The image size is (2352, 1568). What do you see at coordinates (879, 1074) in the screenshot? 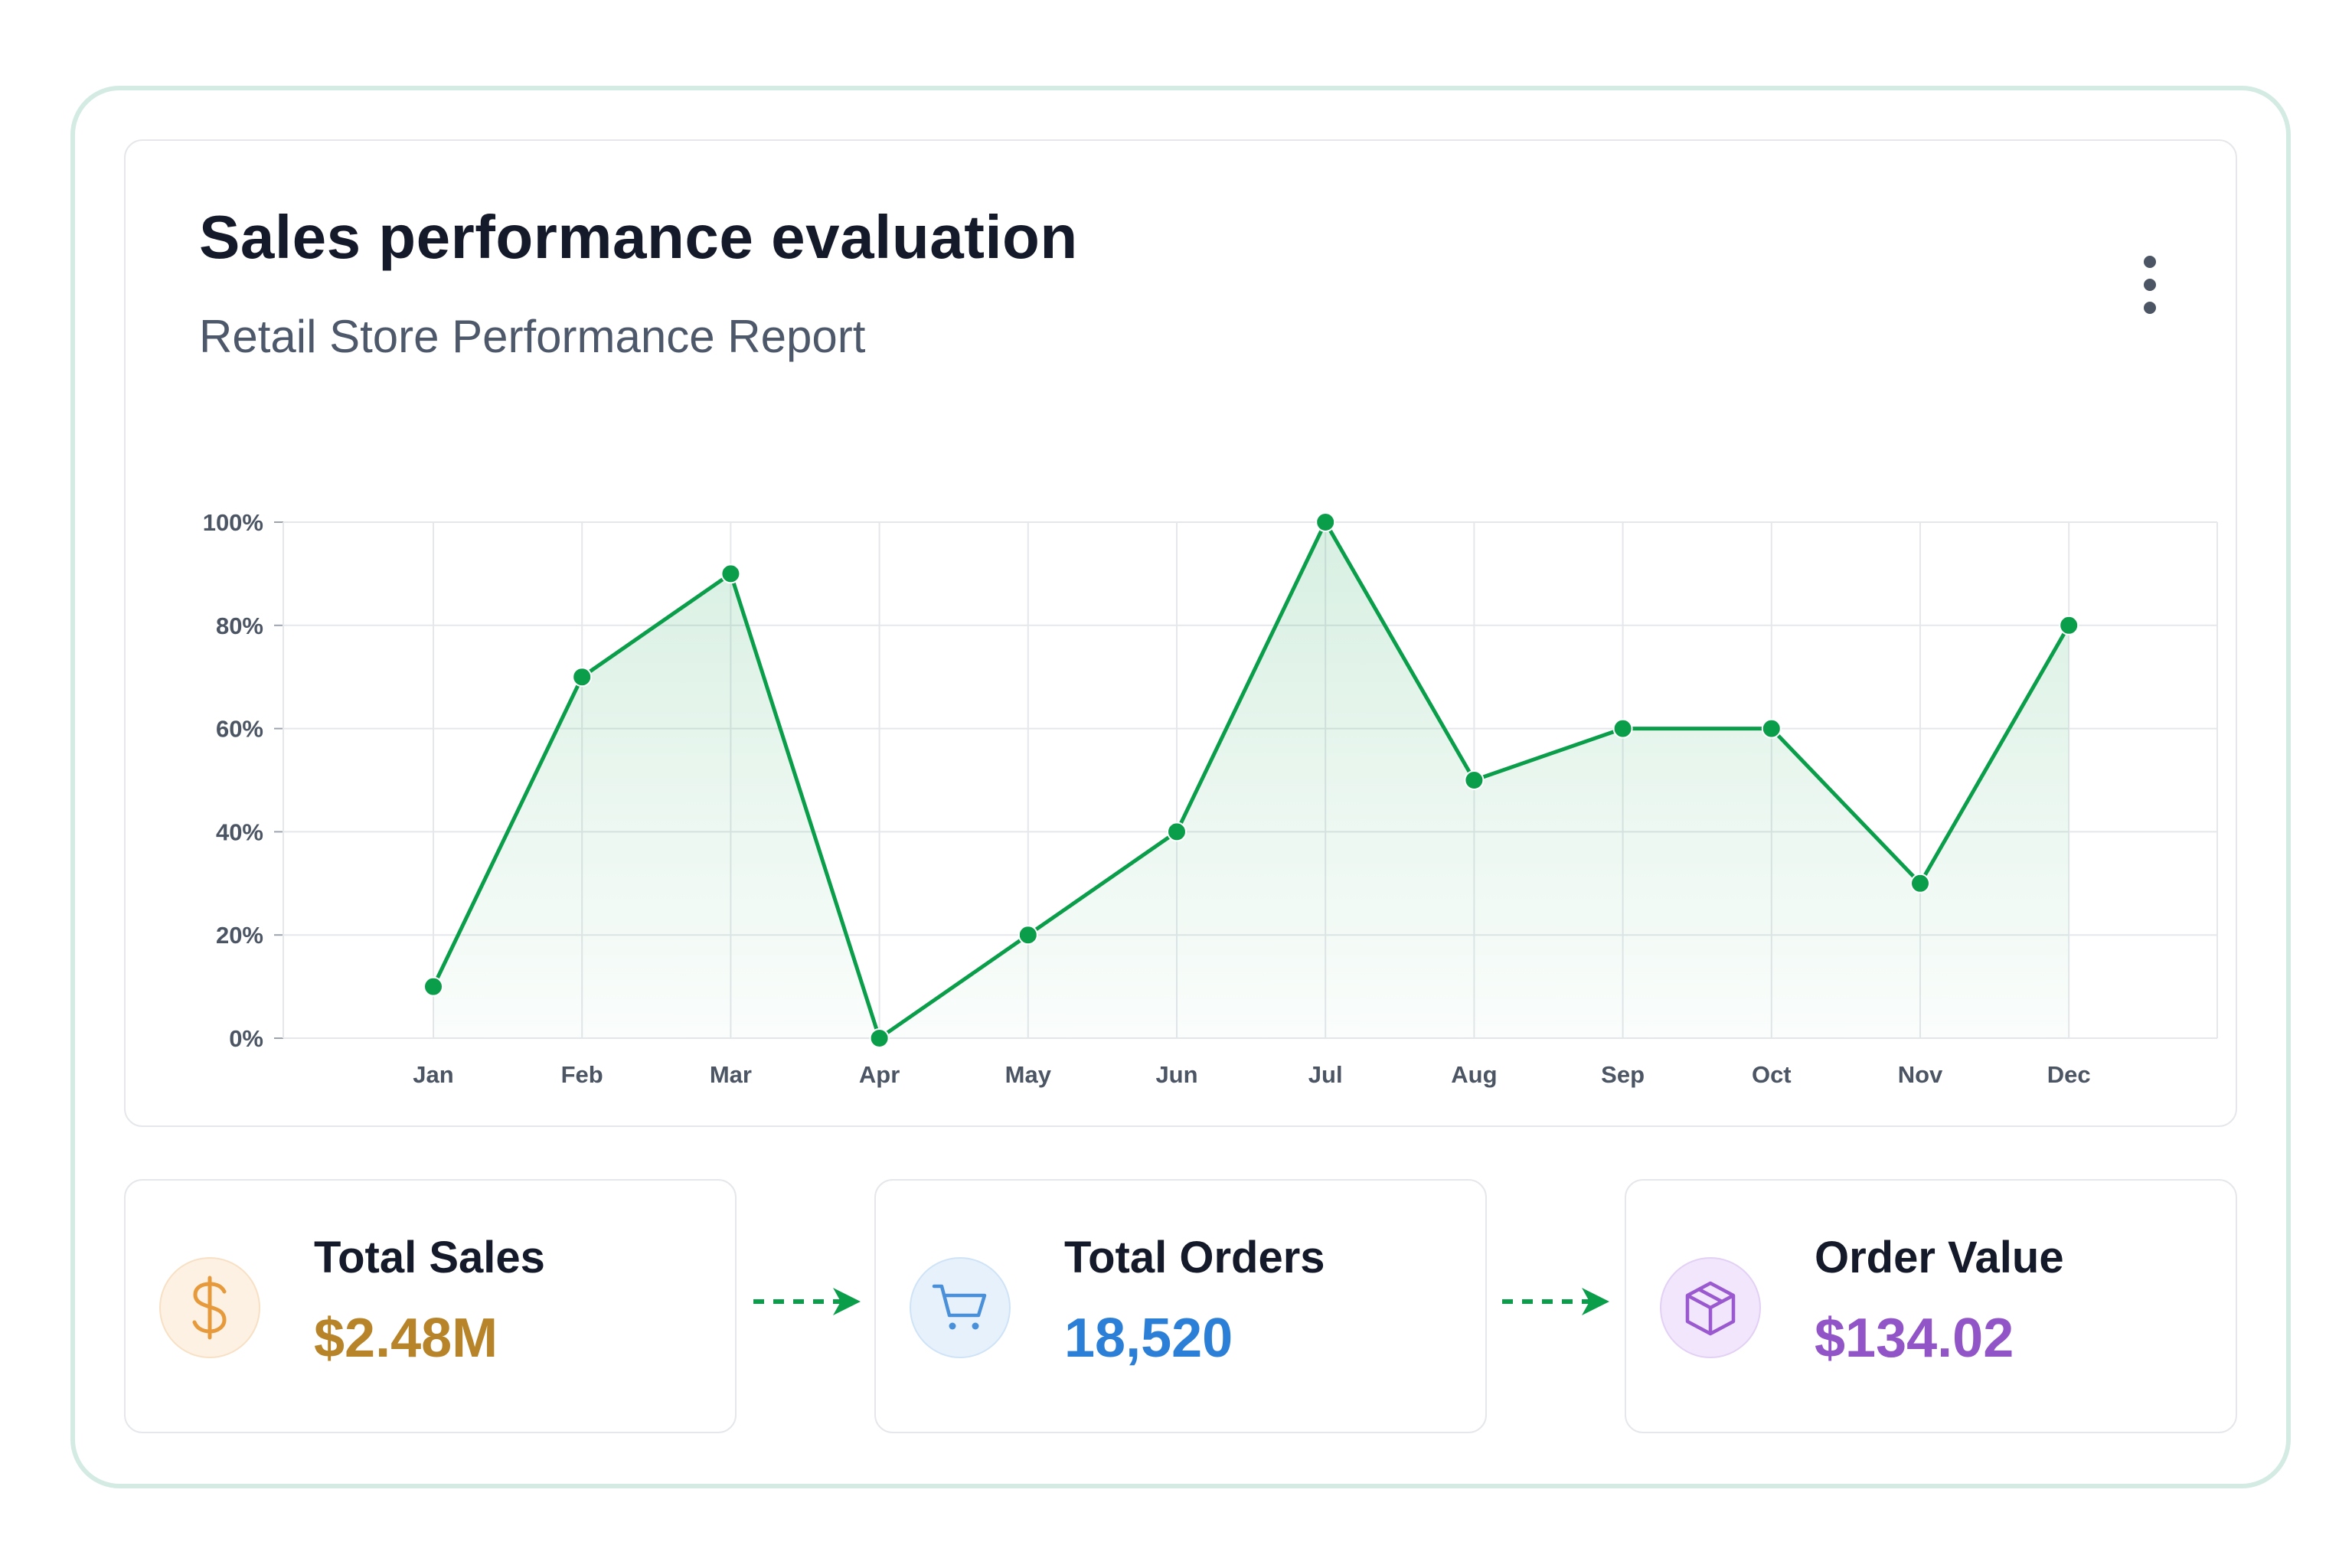
I see `x-tick-label: Apr` at bounding box center [879, 1074].